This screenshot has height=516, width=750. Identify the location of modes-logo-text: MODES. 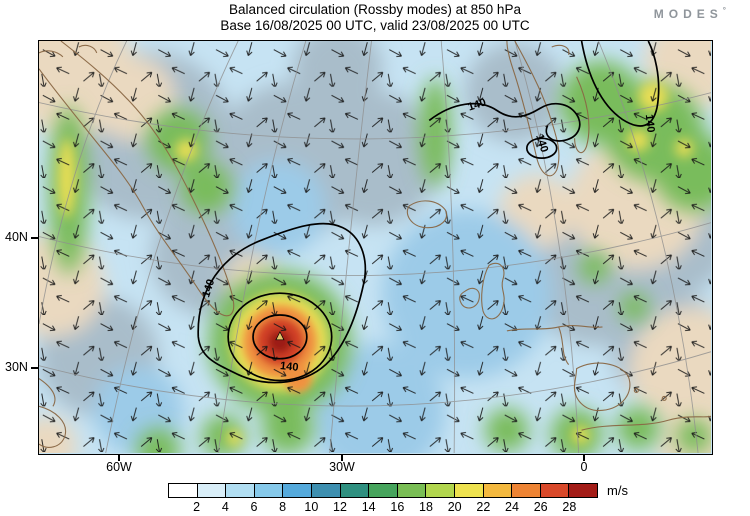
(688, 14).